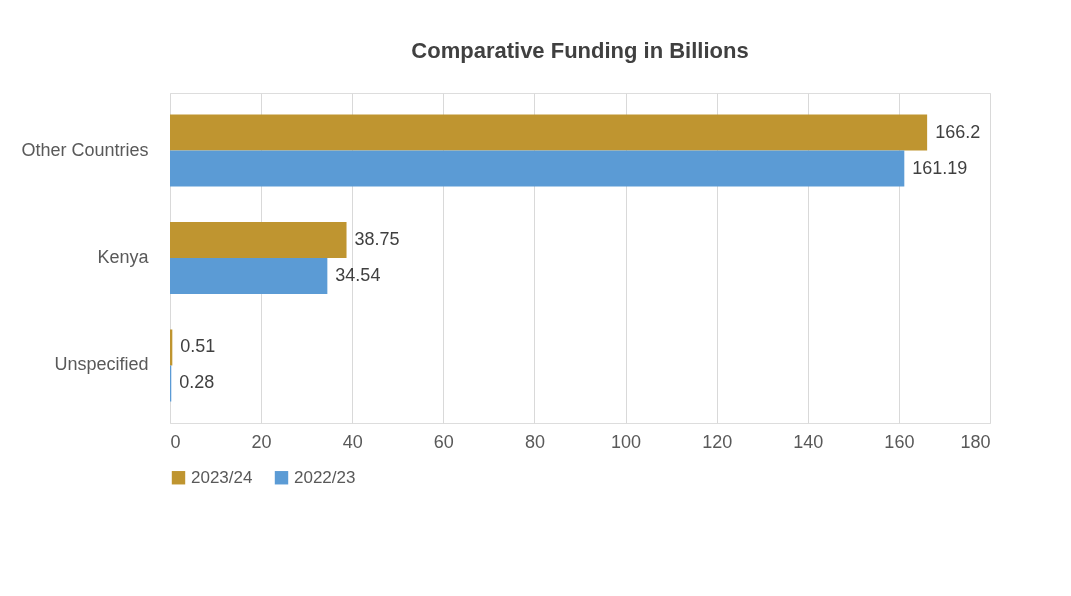 The height and width of the screenshot is (596, 1071). What do you see at coordinates (197, 382) in the screenshot?
I see `data-label: 0.28` at bounding box center [197, 382].